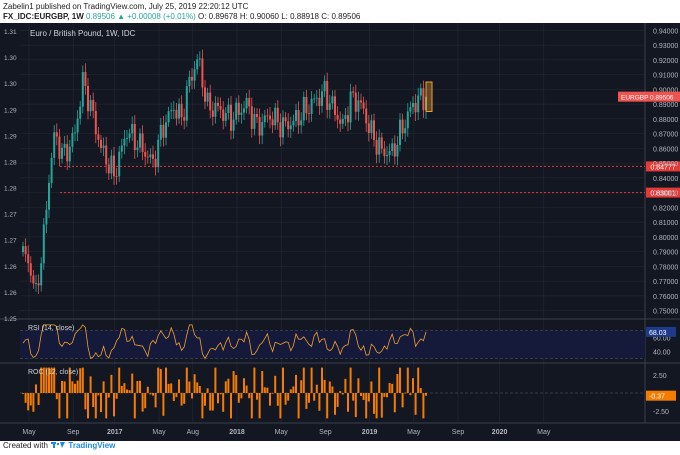 The image size is (680, 455). I want to click on x-tick-label: 2018, so click(237, 432).